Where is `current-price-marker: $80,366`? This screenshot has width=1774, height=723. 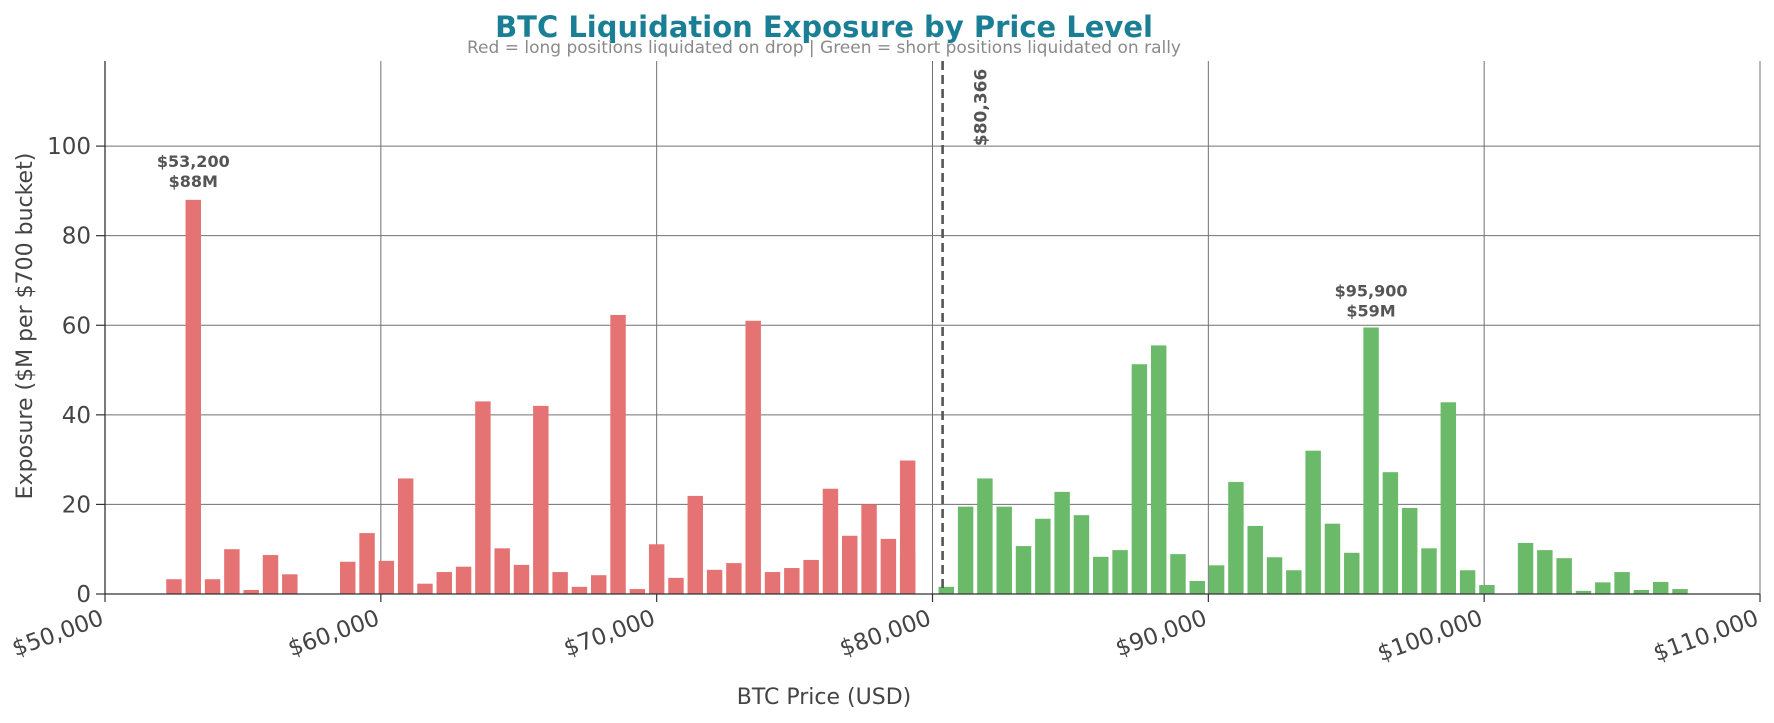
current-price-marker: $80,366 is located at coordinates (966, 327).